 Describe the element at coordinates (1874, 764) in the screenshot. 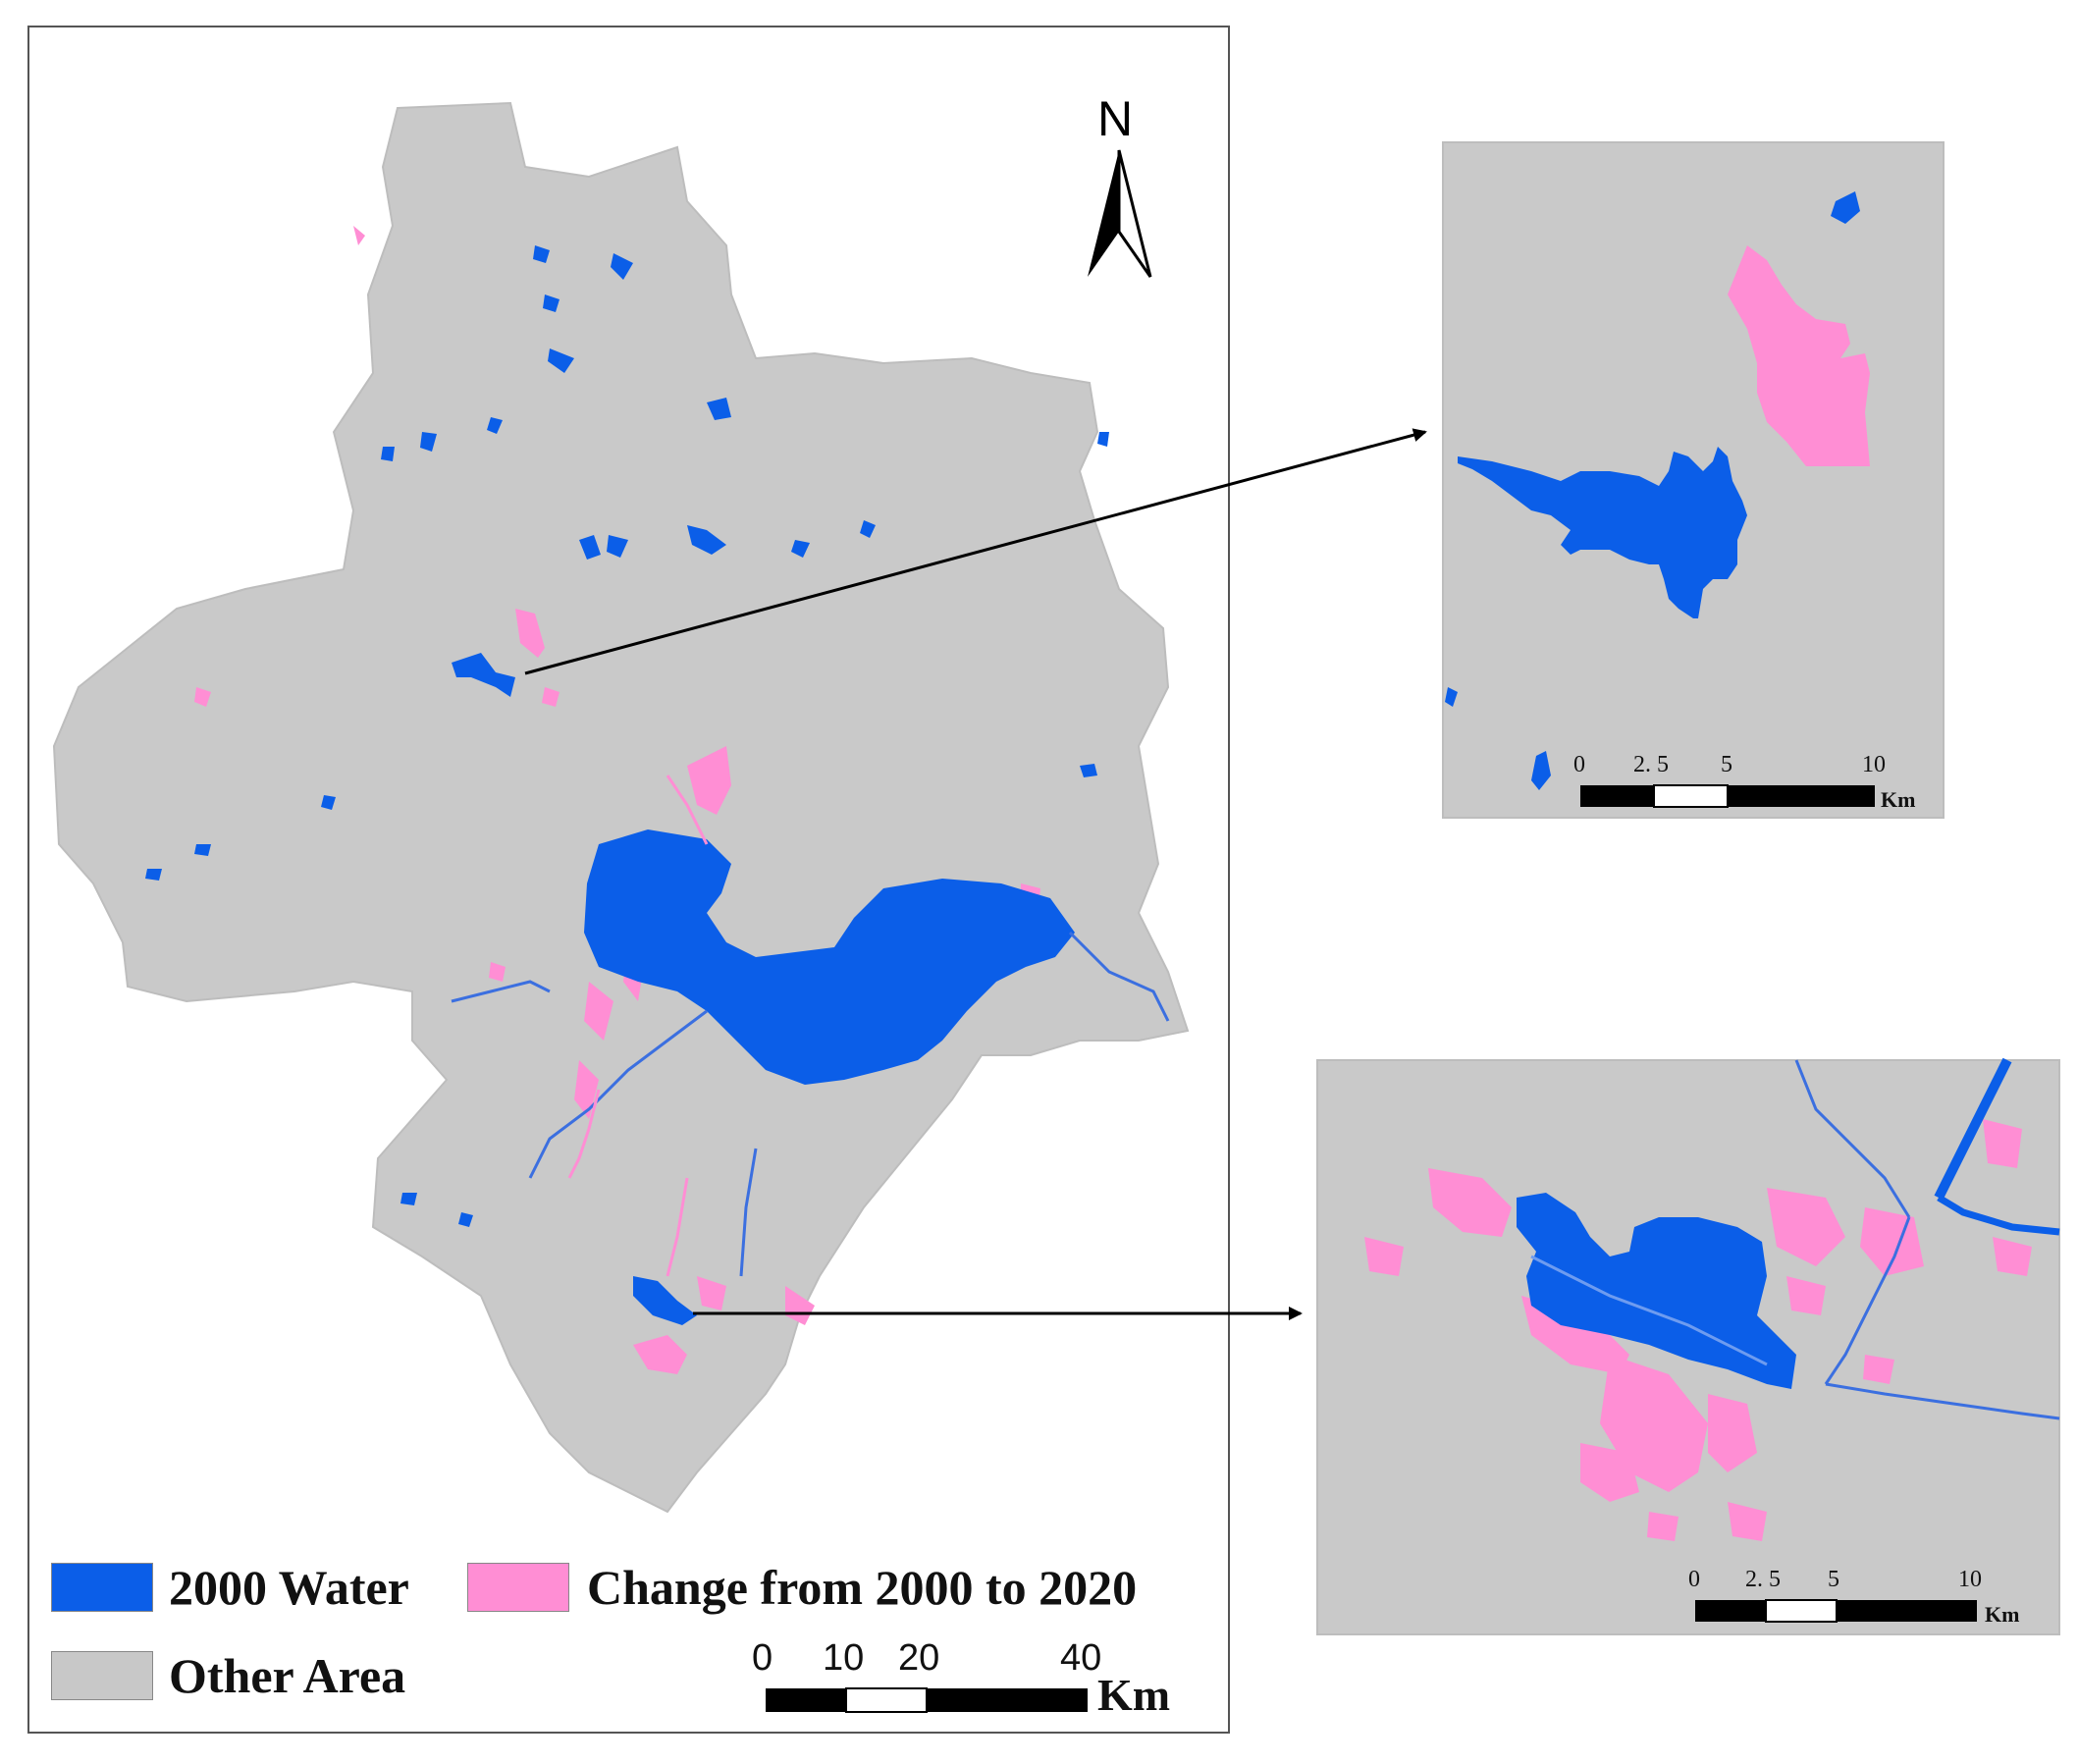

I see `inset-top-scale-tick: 10` at that location.